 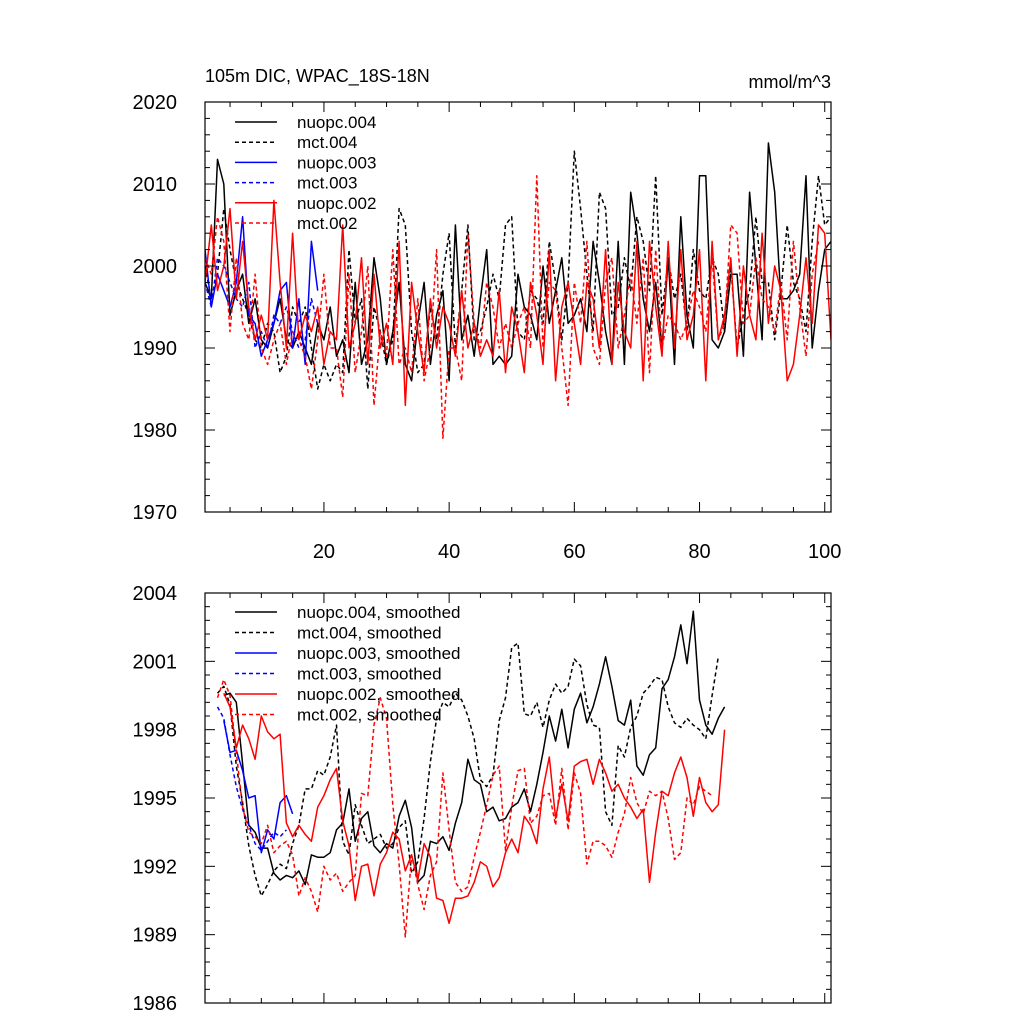 I want to click on series-line-mct-004-smoothed, so click(x=468, y=769).